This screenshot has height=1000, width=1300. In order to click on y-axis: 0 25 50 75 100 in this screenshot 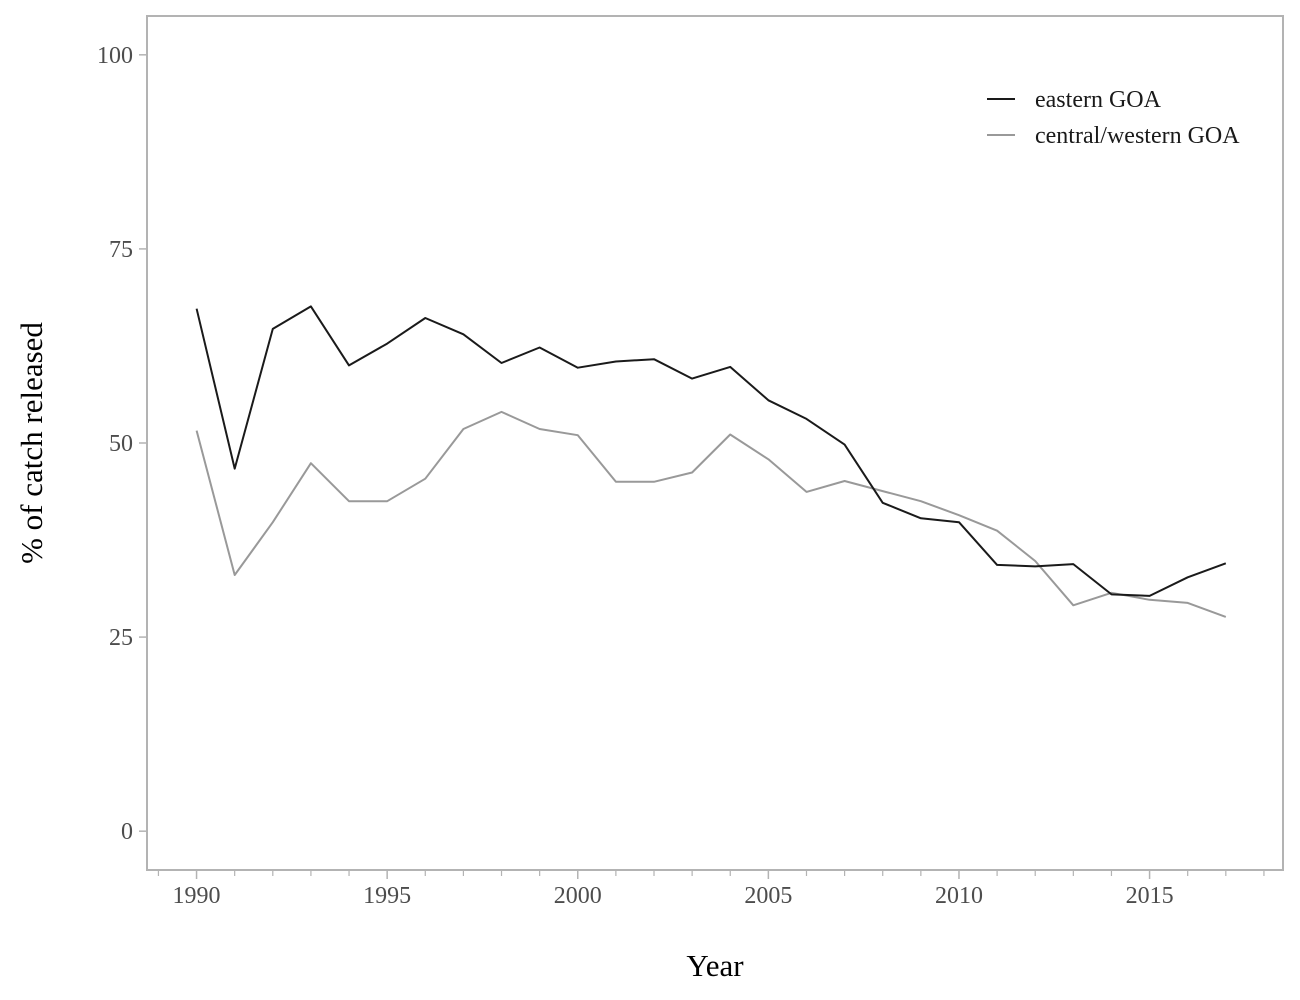, I will do `click(122, 444)`.